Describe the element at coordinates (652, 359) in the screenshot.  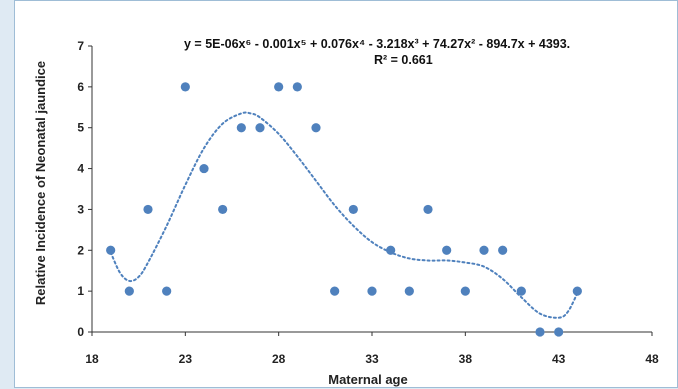
I see `x-tick-label: 48` at that location.